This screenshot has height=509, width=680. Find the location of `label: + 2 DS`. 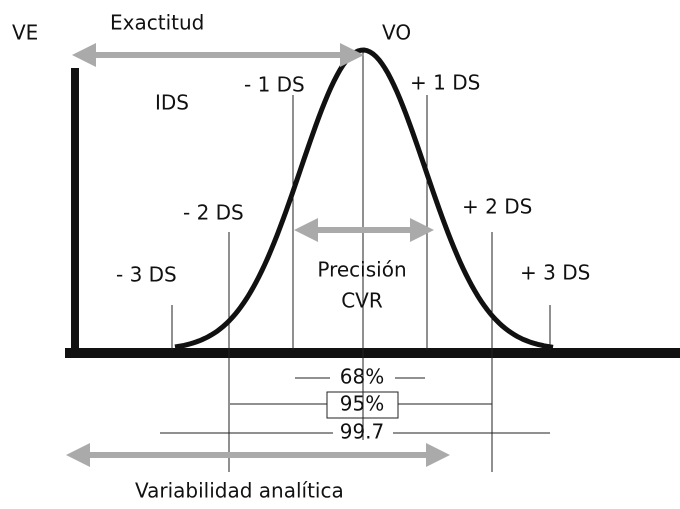

label: + 2 DS is located at coordinates (497, 207).